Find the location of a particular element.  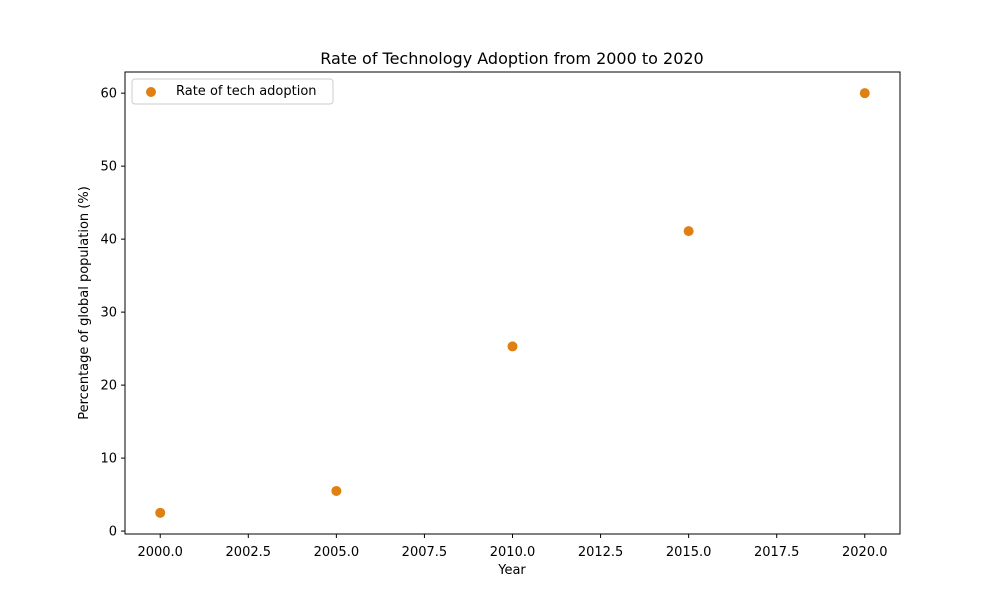

x-tick-label: 2012.5 is located at coordinates (601, 552).